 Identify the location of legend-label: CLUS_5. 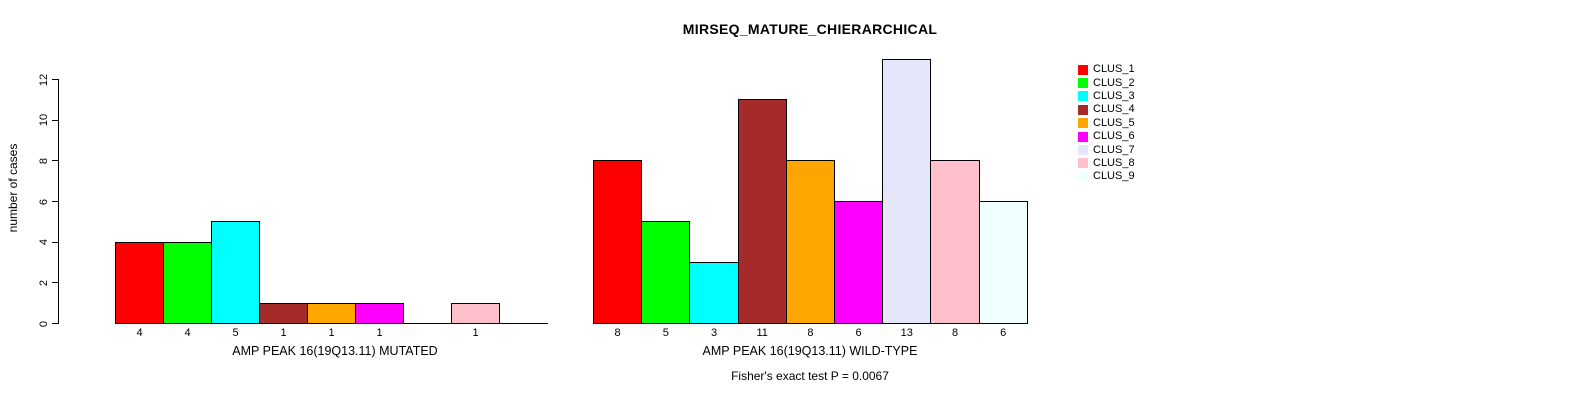
(1114, 122).